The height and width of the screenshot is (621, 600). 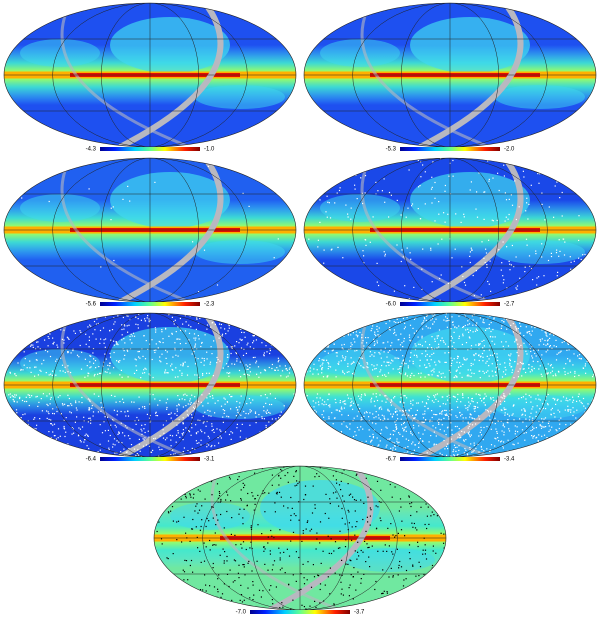 What do you see at coordinates (125, 385) in the screenshot?
I see `ecliptic-gap` at bounding box center [125, 385].